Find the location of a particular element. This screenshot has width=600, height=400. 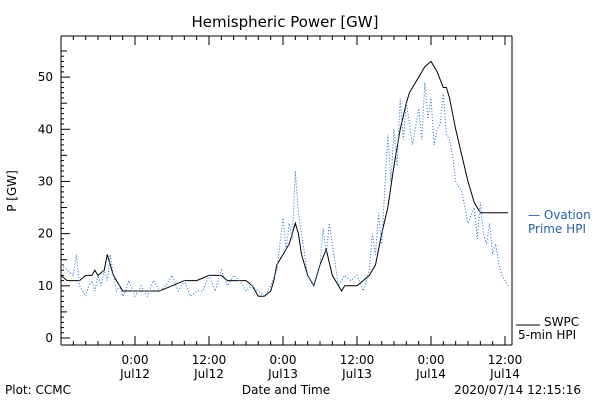

legend-swpc-label: SWPC is located at coordinates (561, 322).